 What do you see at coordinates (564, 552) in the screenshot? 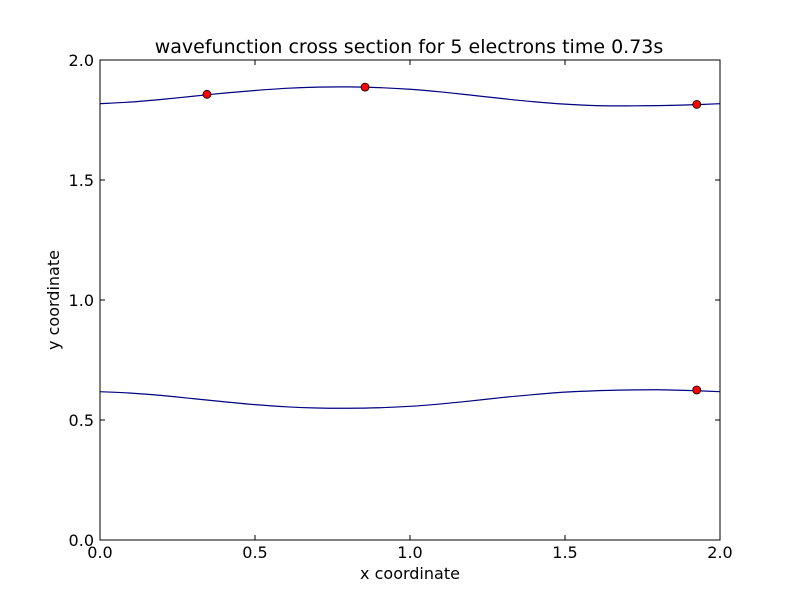
I see `x-tick-label: 1.5` at bounding box center [564, 552].